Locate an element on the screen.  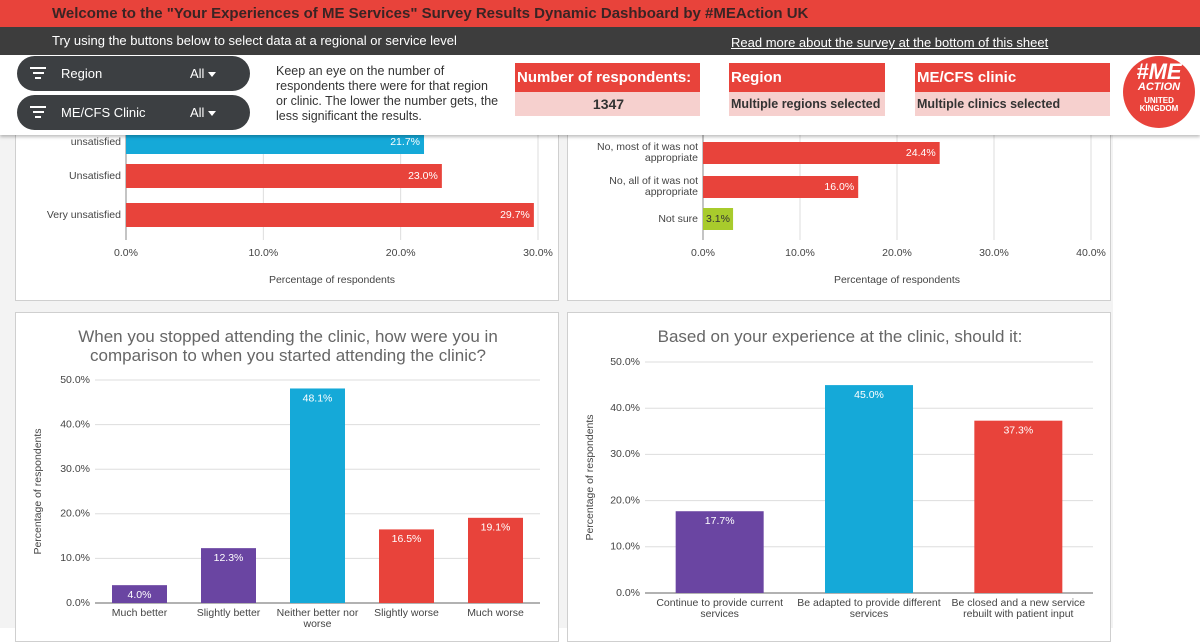
x-tick-label: Be adapted to provide different services is located at coordinates (869, 608).